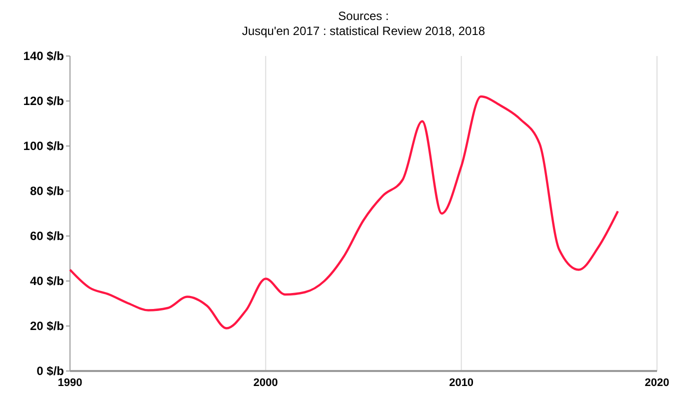 Image resolution: width=687 pixels, height=401 pixels. What do you see at coordinates (50, 371) in the screenshot?
I see `y-tick-label: 0 $/b` at bounding box center [50, 371].